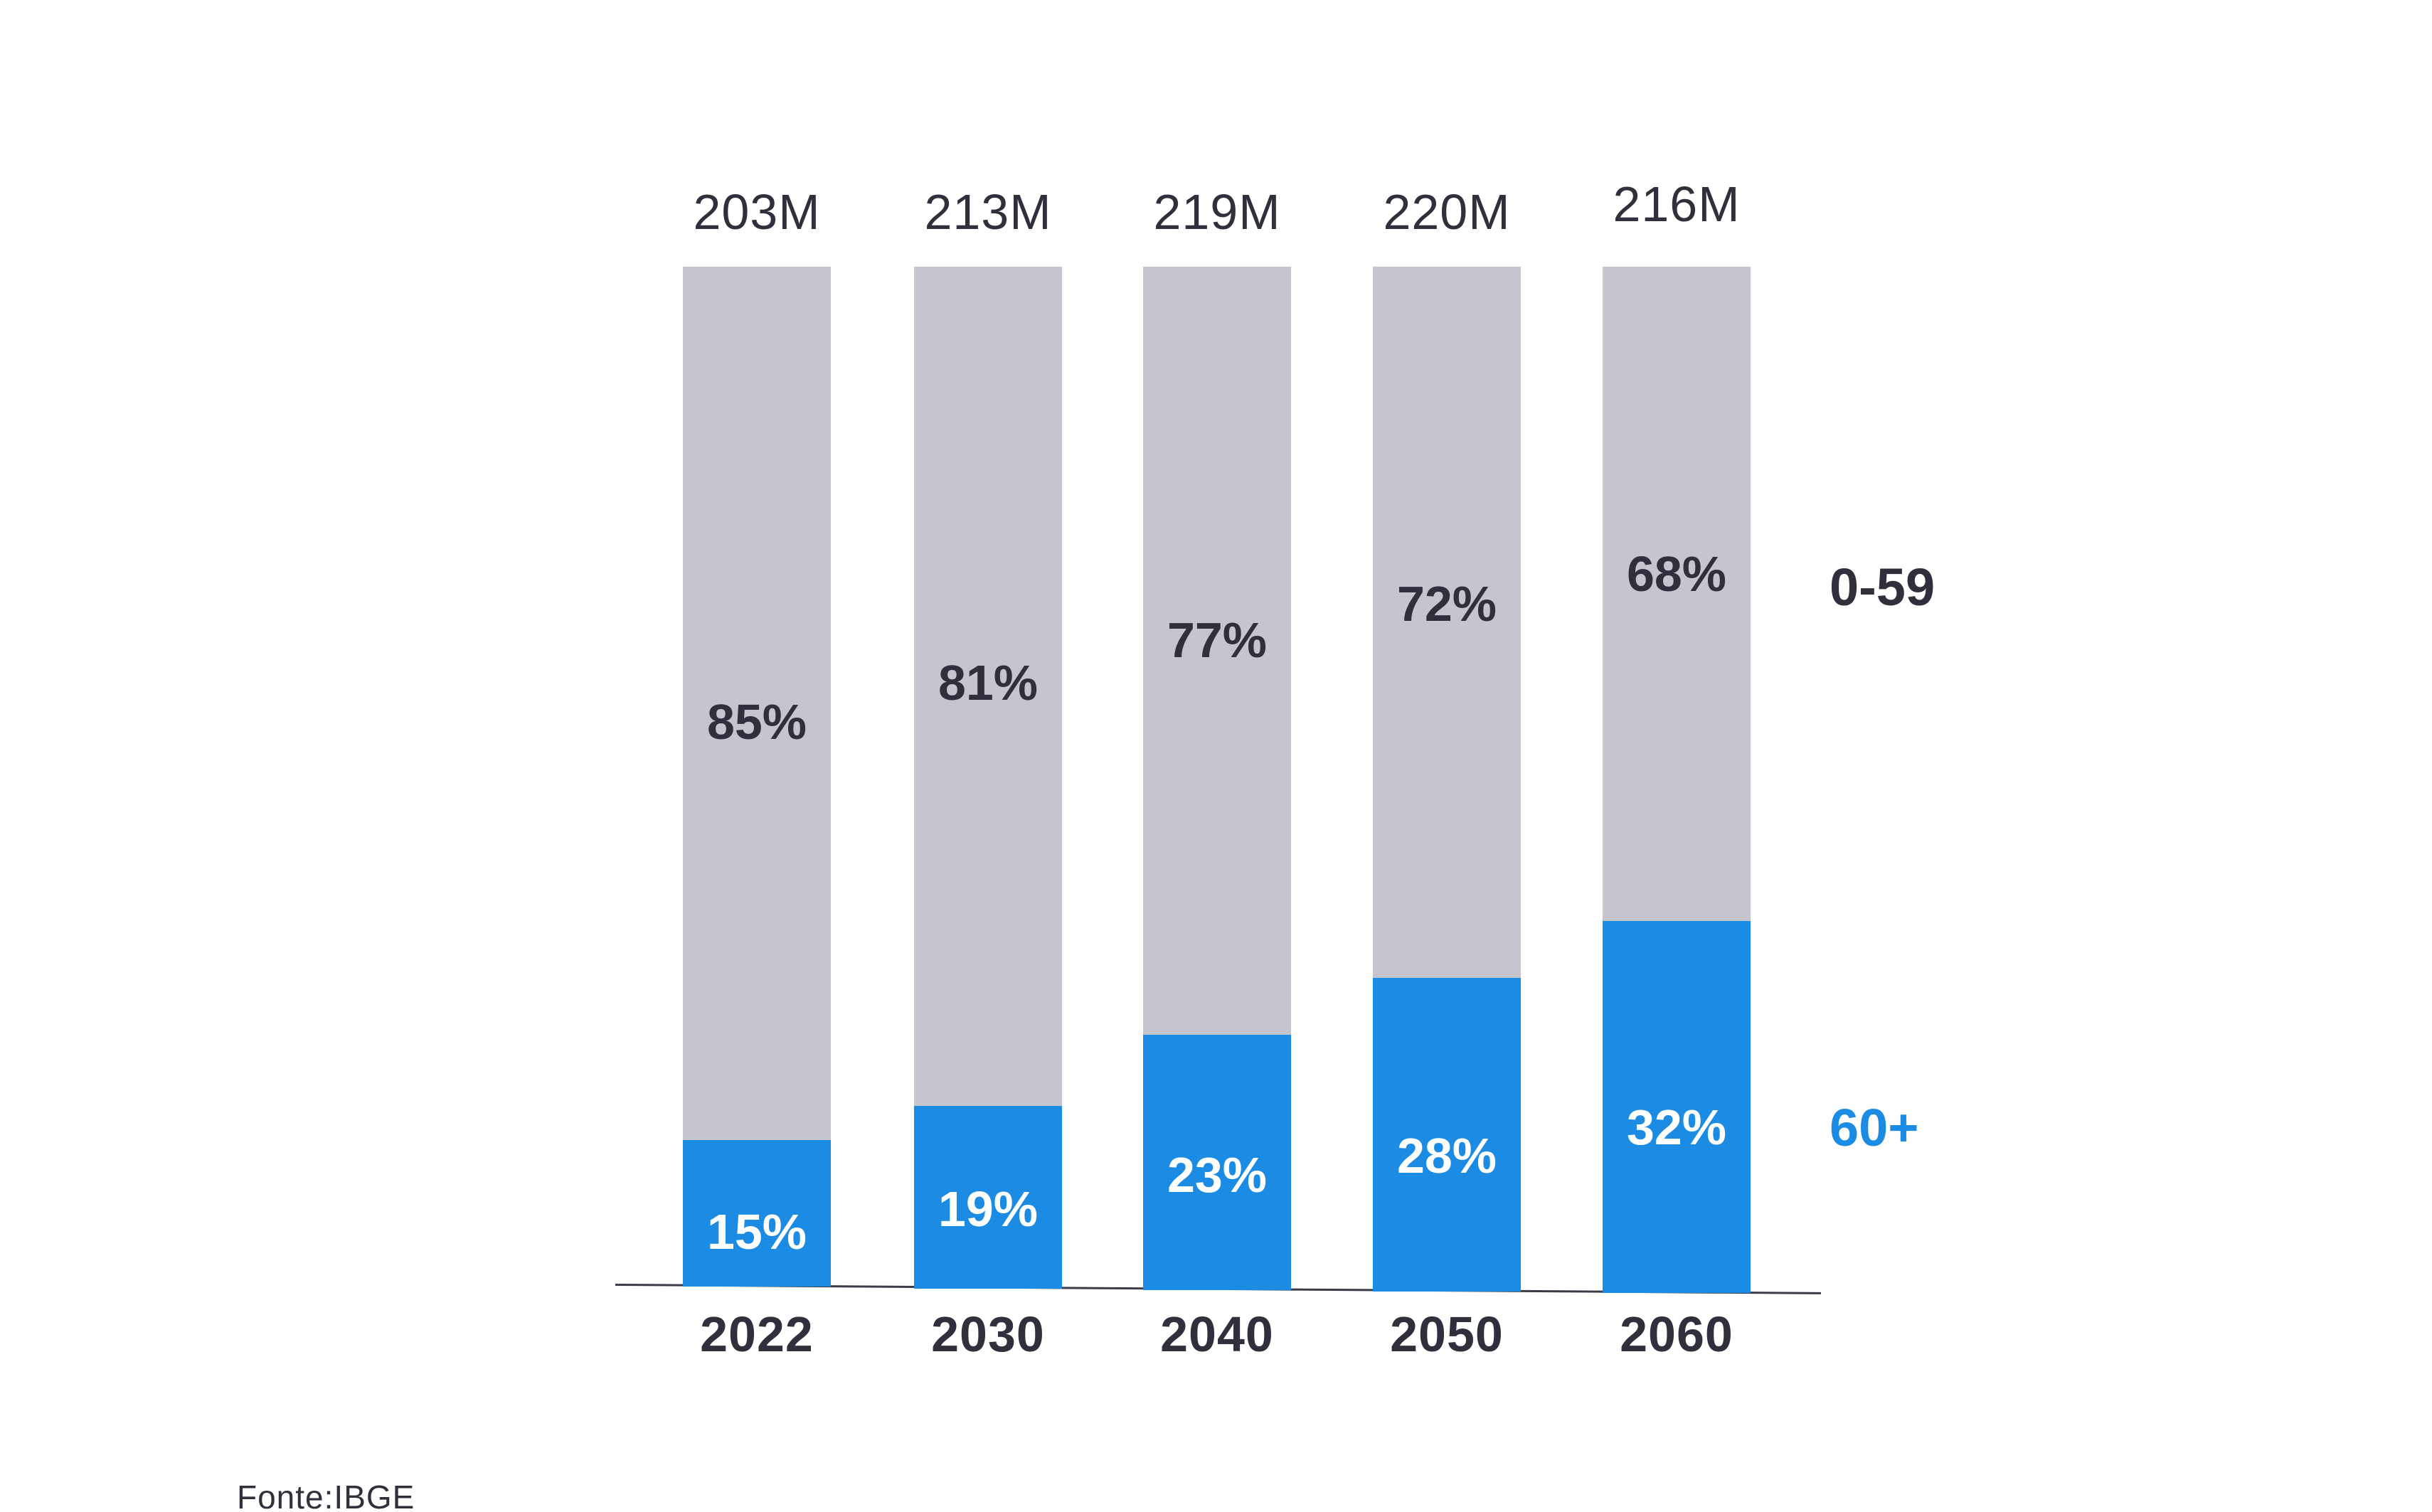 The image size is (2432, 1512). What do you see at coordinates (757, 1232) in the screenshot?
I see `percent-label-60plus: 15%` at bounding box center [757, 1232].